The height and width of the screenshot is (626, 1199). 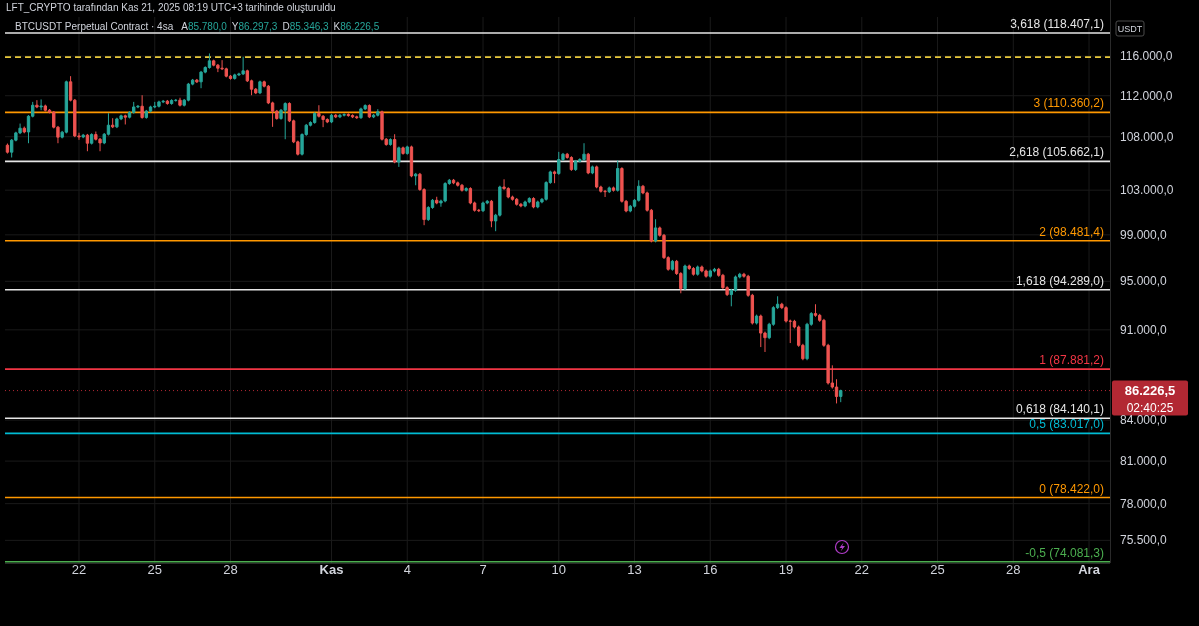 What do you see at coordinates (862, 569) in the screenshot?
I see `x-tick-label: 22` at bounding box center [862, 569].